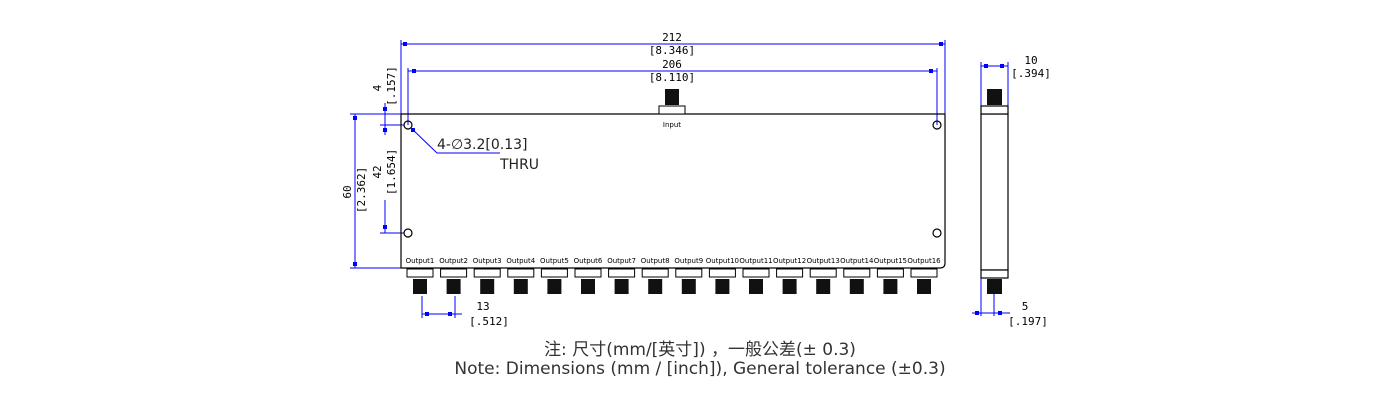  I want to click on output-connector: Output1, so click(420, 275).